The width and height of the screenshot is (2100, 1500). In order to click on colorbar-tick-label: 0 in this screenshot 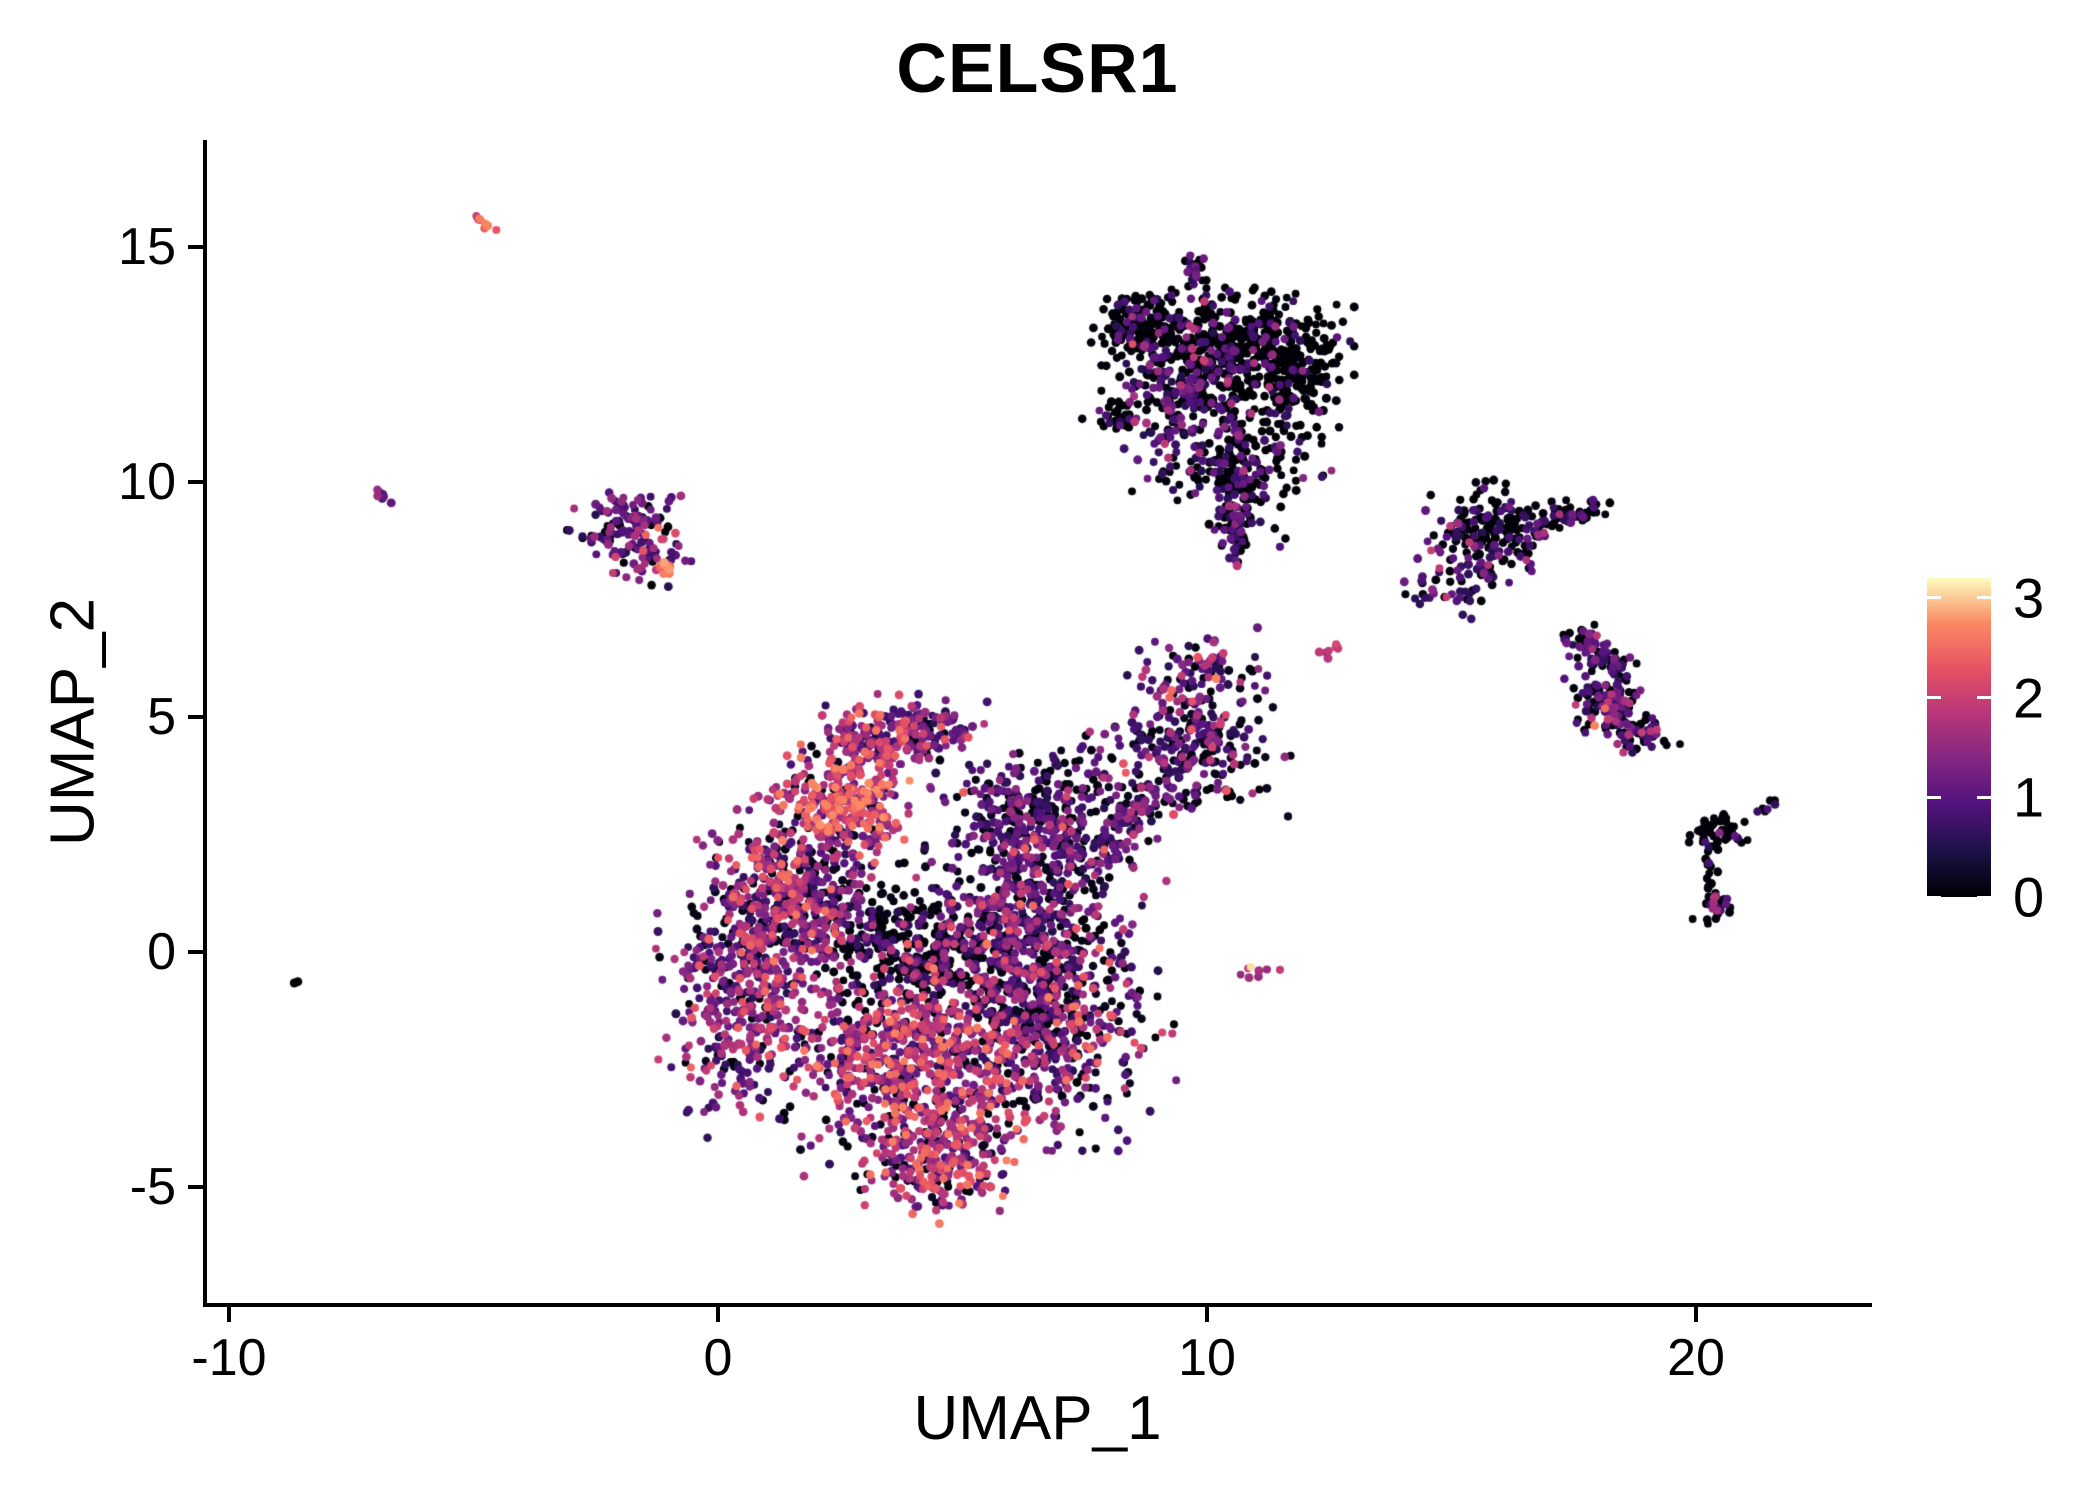, I will do `click(2029, 897)`.